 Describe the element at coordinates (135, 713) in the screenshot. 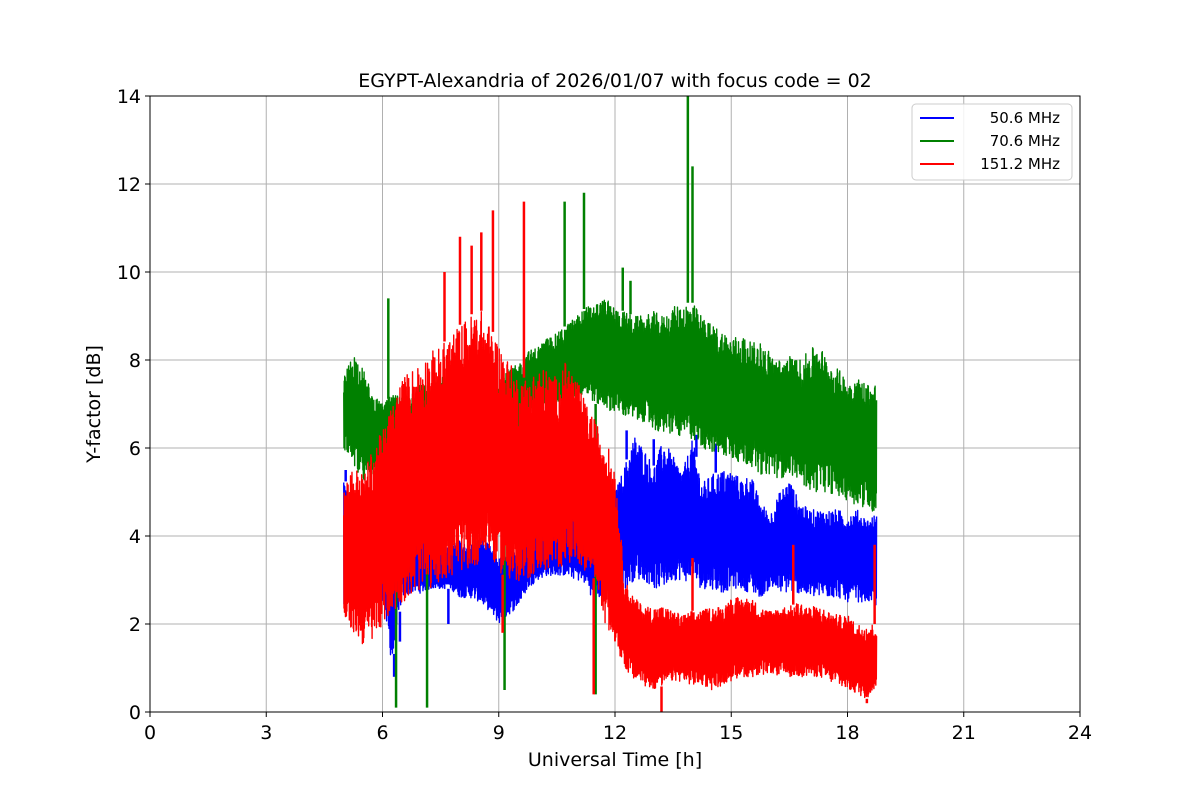

I see `y-tick-label: 0` at that location.